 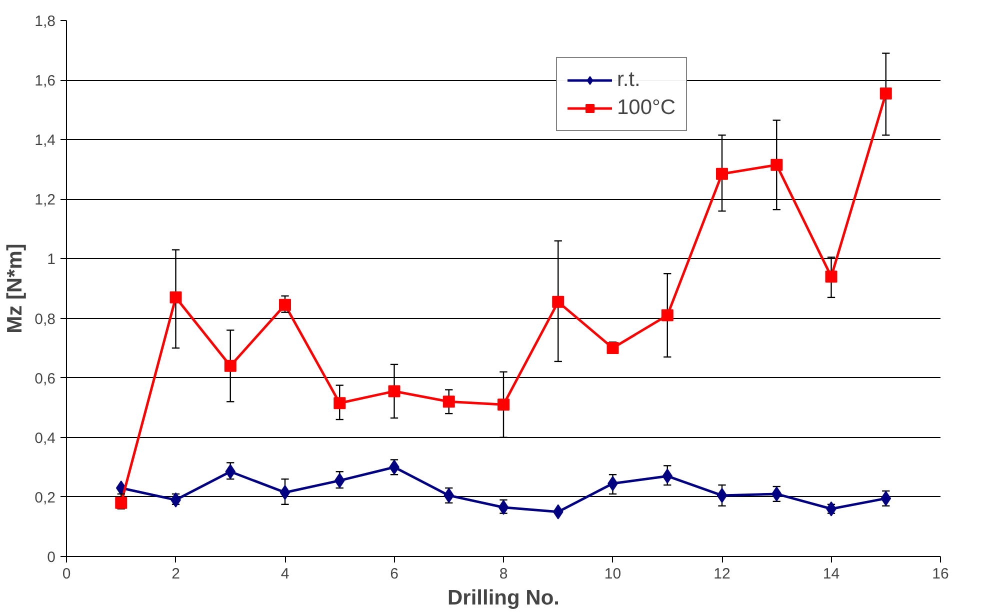 I want to click on y-tick-label: 1,4, so click(x=45, y=141).